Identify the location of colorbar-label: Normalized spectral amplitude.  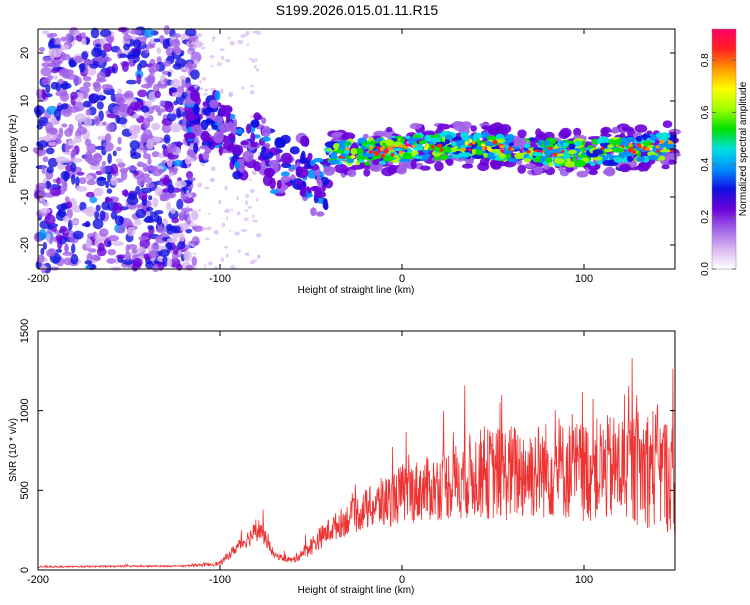
(743, 148).